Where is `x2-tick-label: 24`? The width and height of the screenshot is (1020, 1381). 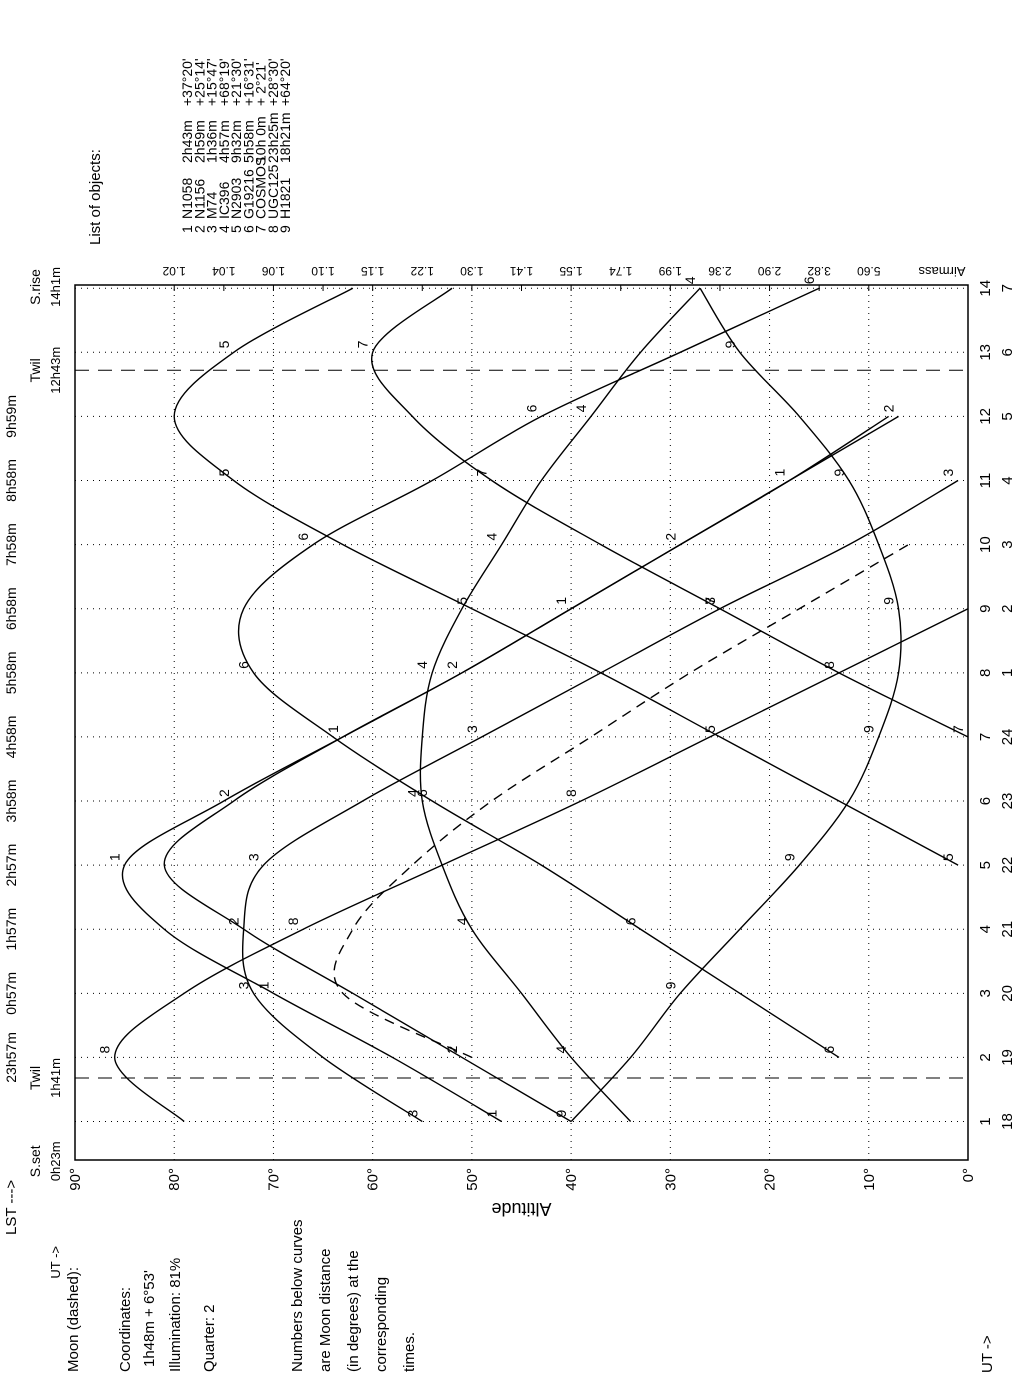 x2-tick-label: 24 is located at coordinates (1007, 737).